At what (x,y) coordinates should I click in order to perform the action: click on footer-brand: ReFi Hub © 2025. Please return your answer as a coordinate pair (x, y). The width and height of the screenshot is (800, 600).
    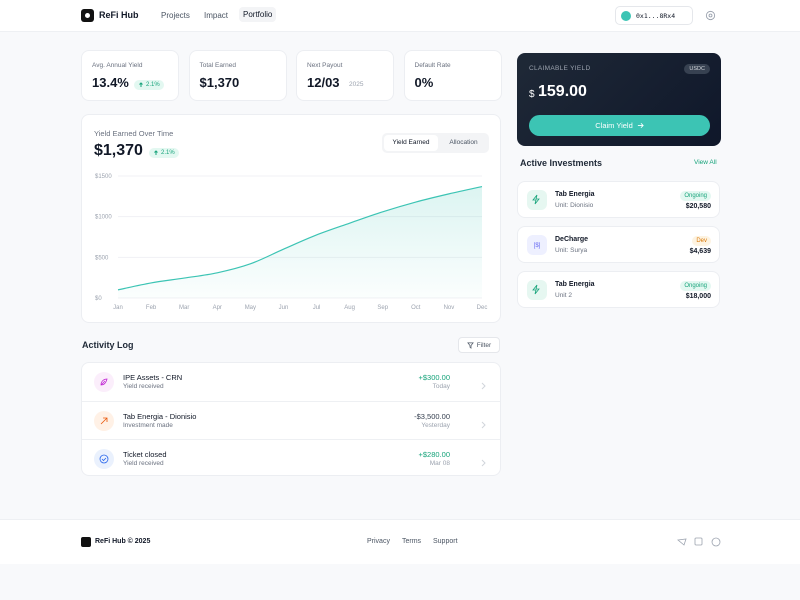
    Looking at the image, I should click on (123, 541).